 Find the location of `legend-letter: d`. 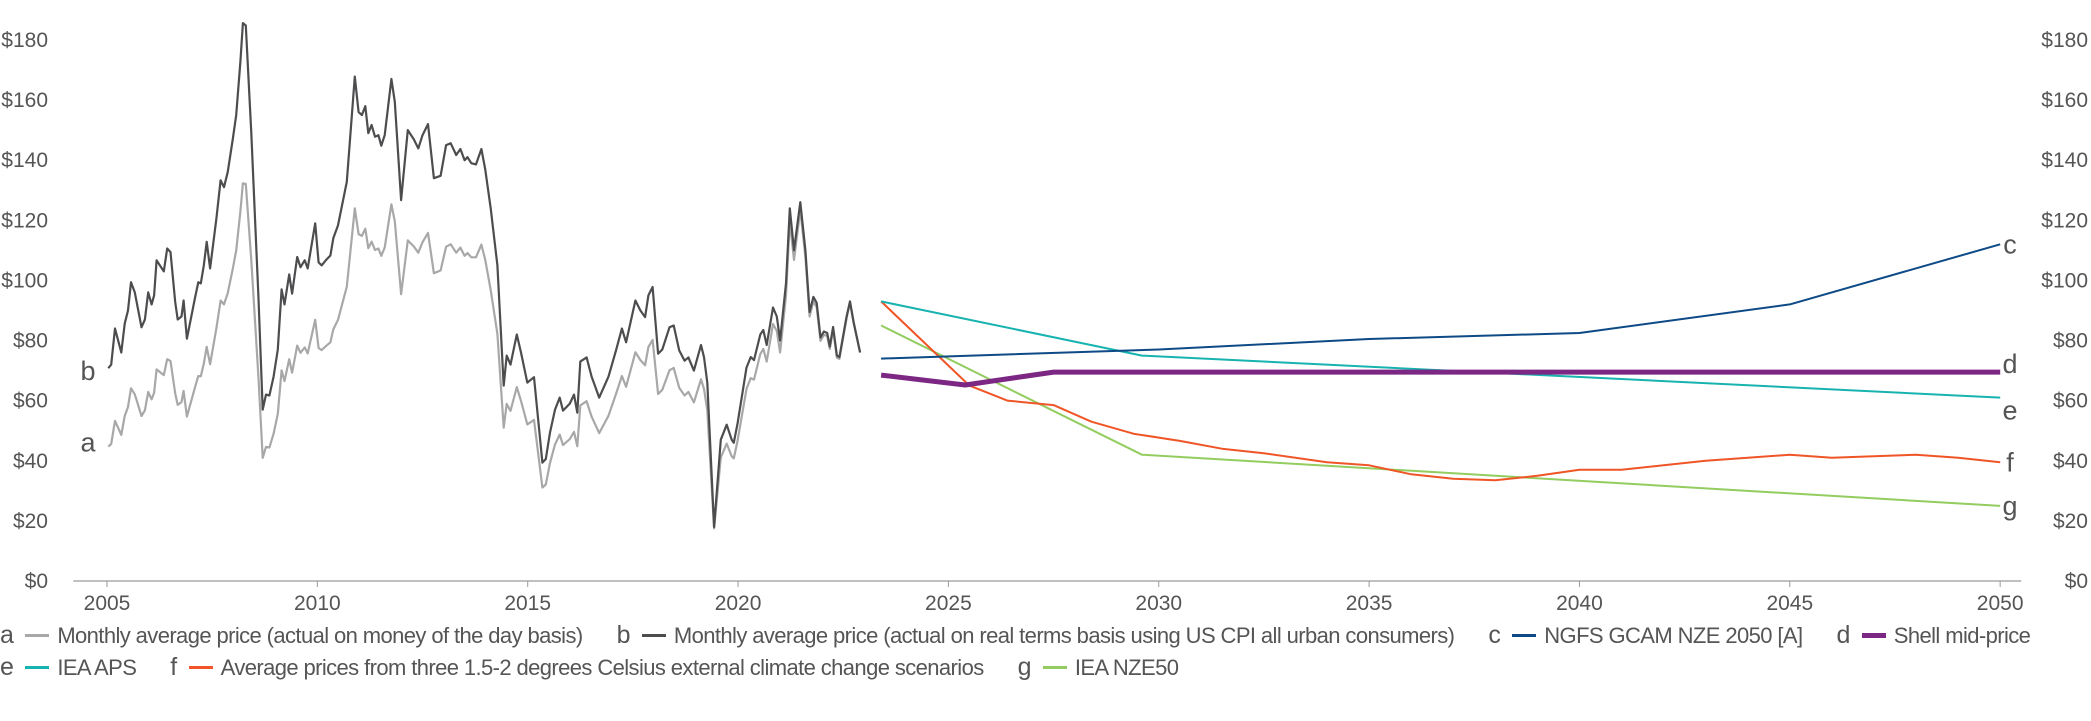

legend-letter: d is located at coordinates (1843, 635).